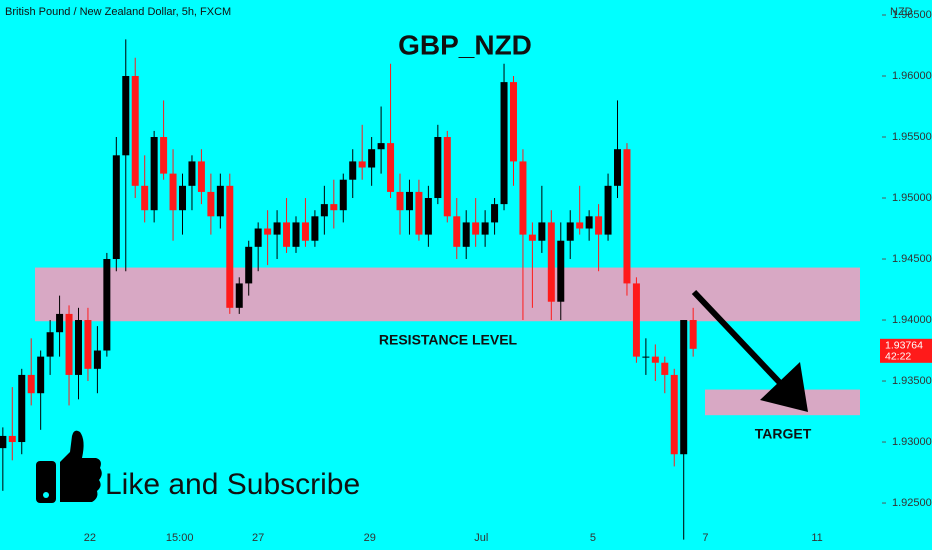 This screenshot has width=932, height=550. What do you see at coordinates (912, 198) in the screenshot?
I see `y-tick-label: 1.95000` at bounding box center [912, 198].